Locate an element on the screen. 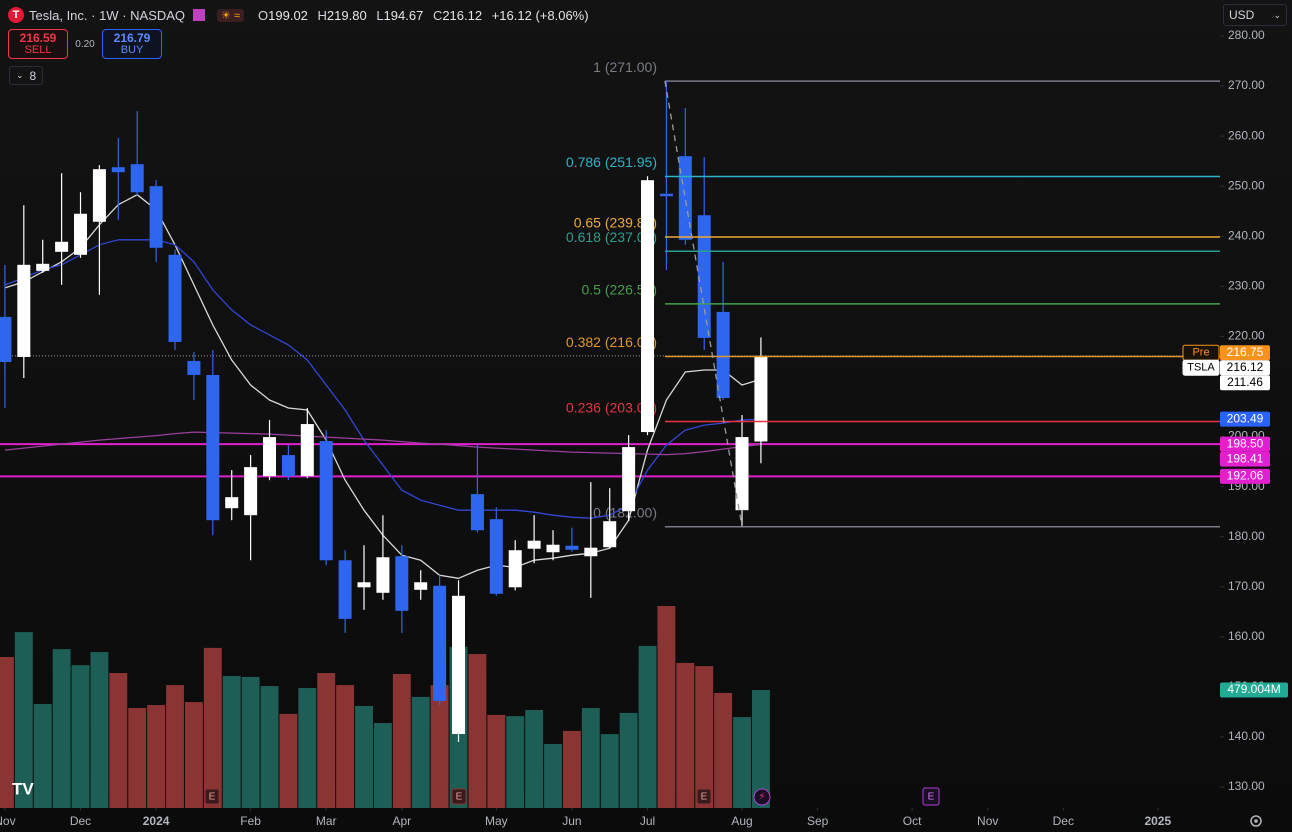 The width and height of the screenshot is (1292, 832). x-tick-label: Dec is located at coordinates (80, 821).